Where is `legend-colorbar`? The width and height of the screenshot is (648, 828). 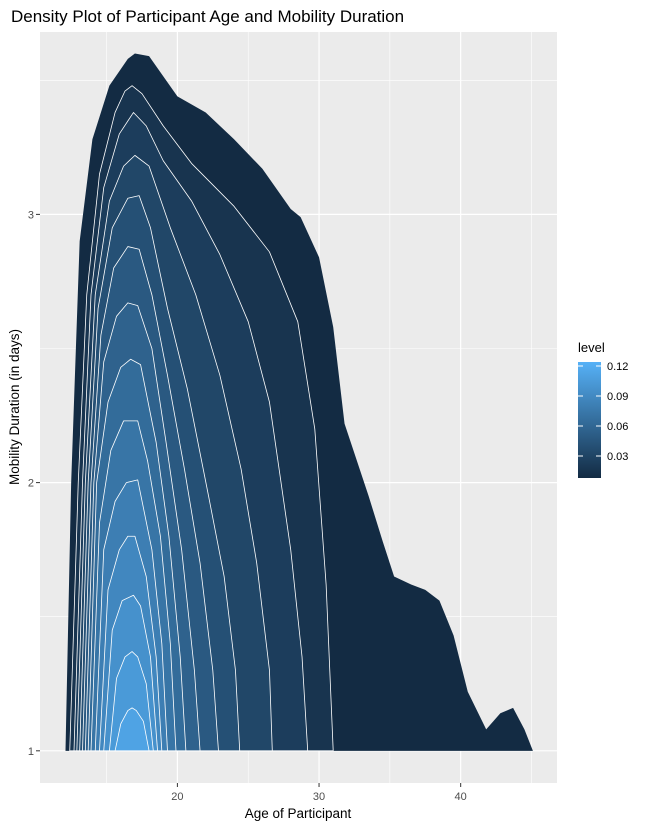 legend-colorbar is located at coordinates (589, 420).